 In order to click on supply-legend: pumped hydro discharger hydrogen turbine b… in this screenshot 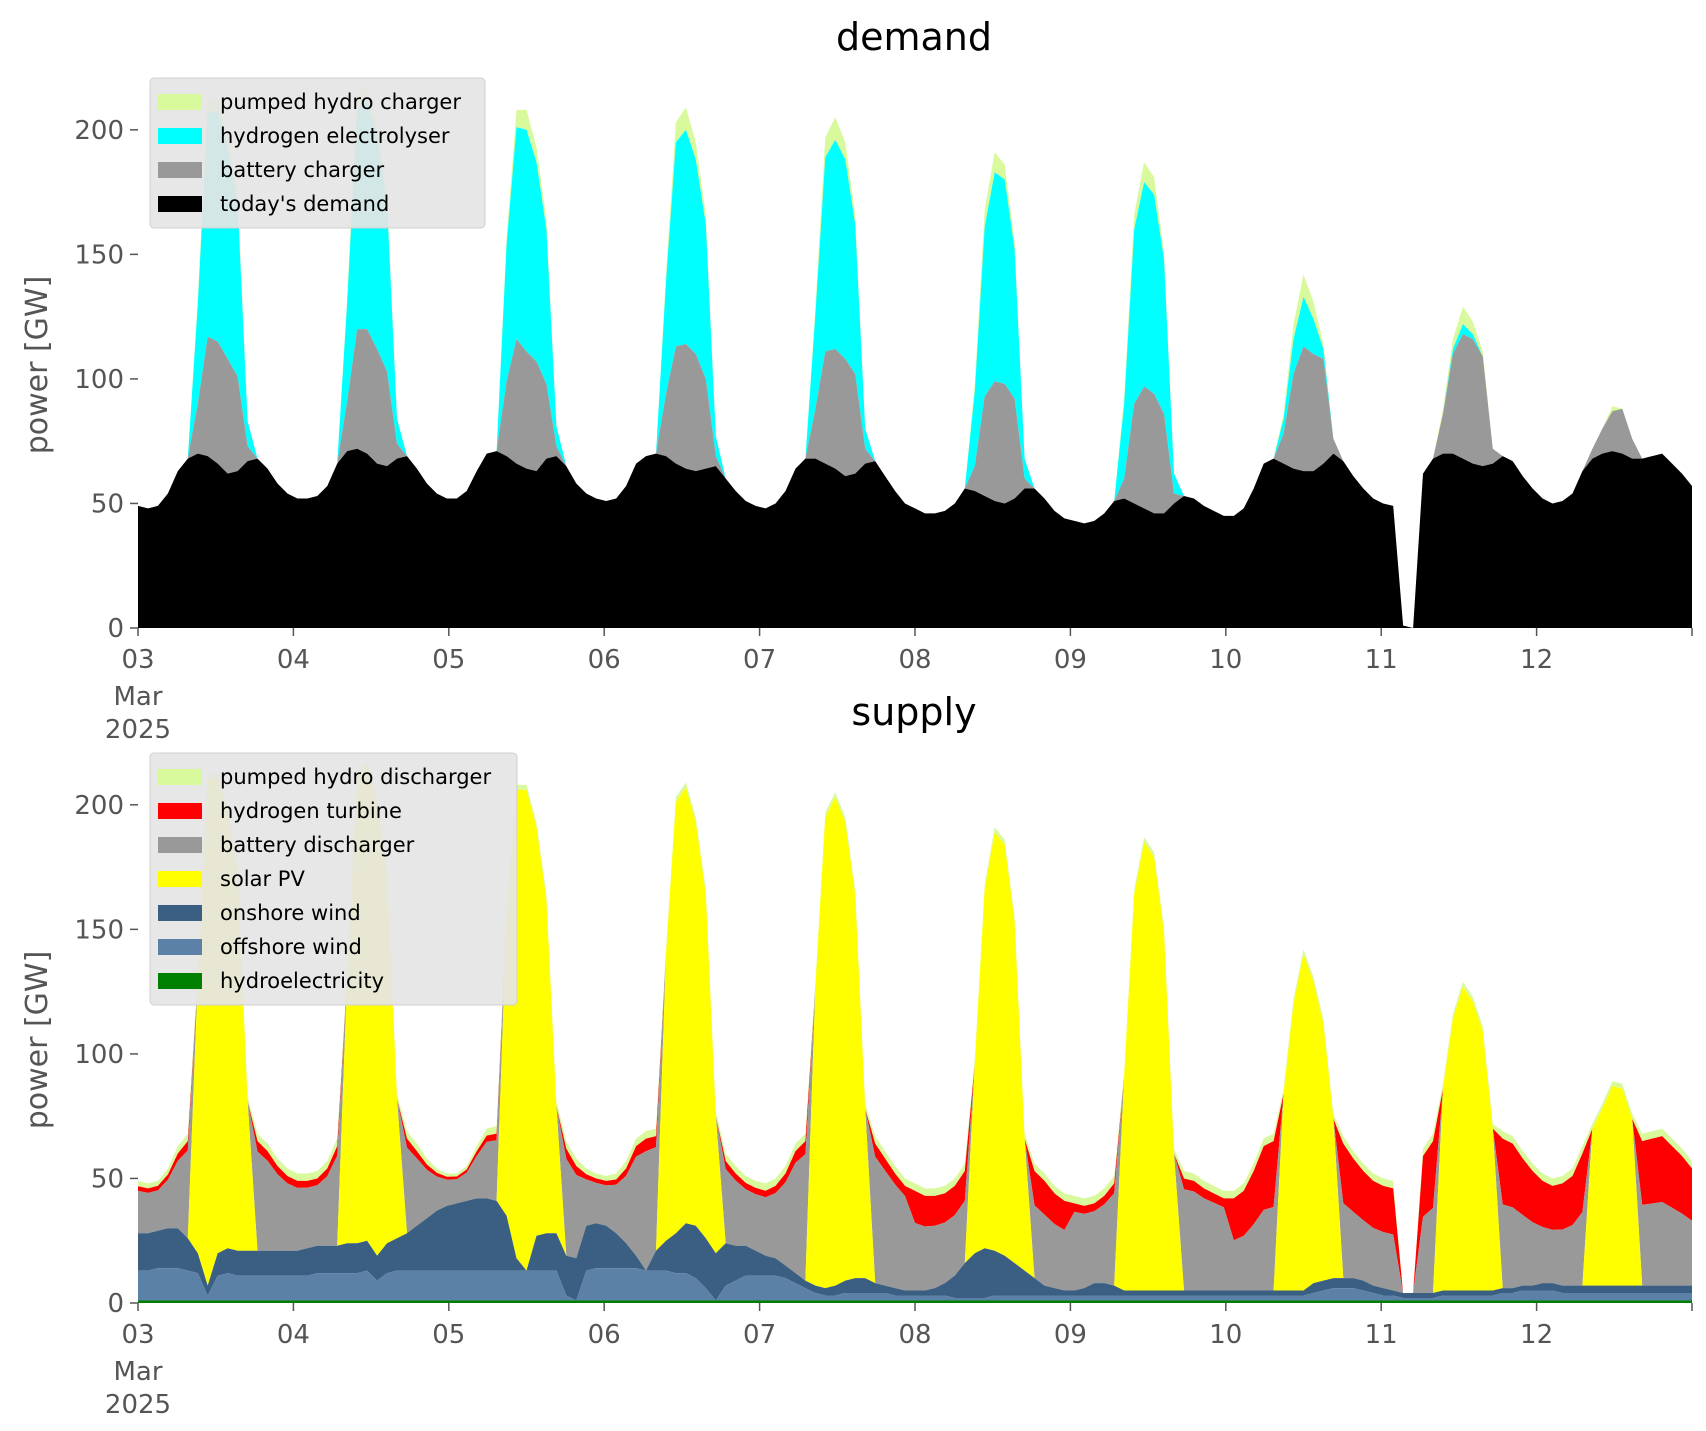, I will do `click(333, 879)`.